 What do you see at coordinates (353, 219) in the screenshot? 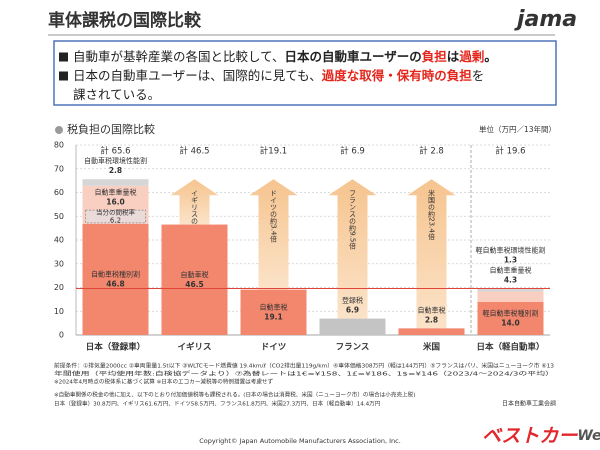
I see `ratio-label: フランスの約9.5倍` at bounding box center [353, 219].